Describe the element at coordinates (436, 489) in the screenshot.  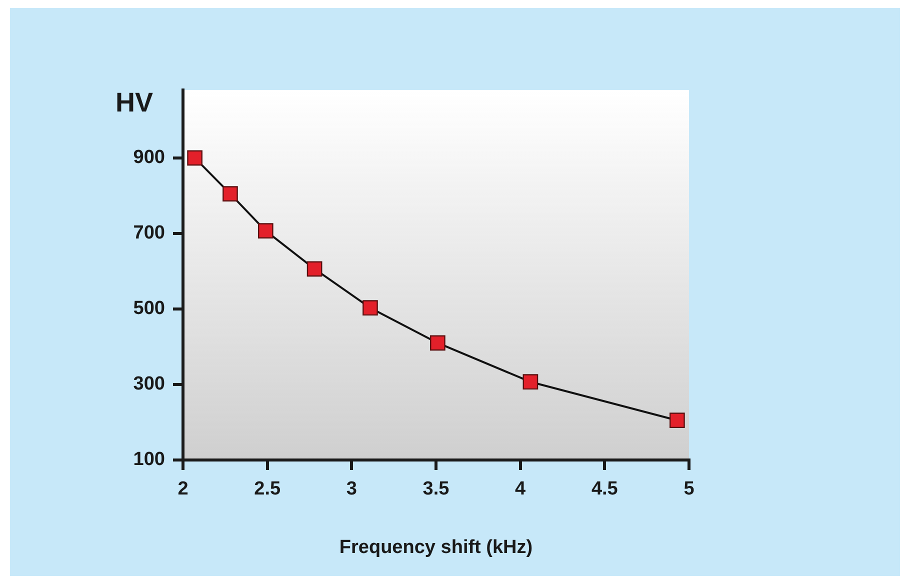
I see `x-tick-label: 3.5` at that location.